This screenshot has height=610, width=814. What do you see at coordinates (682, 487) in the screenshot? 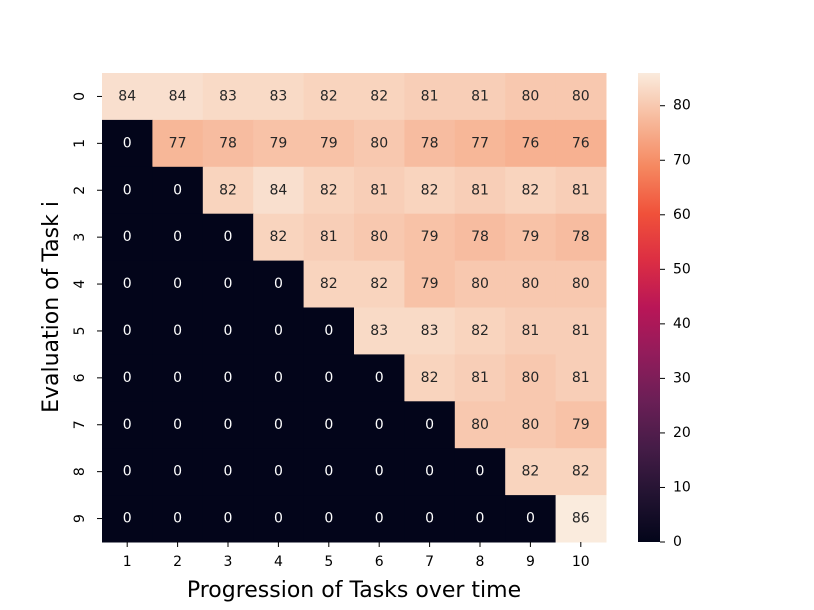
I see `colorbar-tick-label: 10` at bounding box center [682, 487].